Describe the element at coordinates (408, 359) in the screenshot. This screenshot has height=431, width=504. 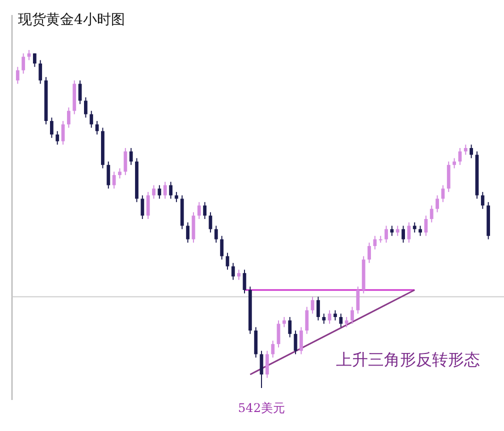
I see `annotation: 上升三角形反转形态` at that location.